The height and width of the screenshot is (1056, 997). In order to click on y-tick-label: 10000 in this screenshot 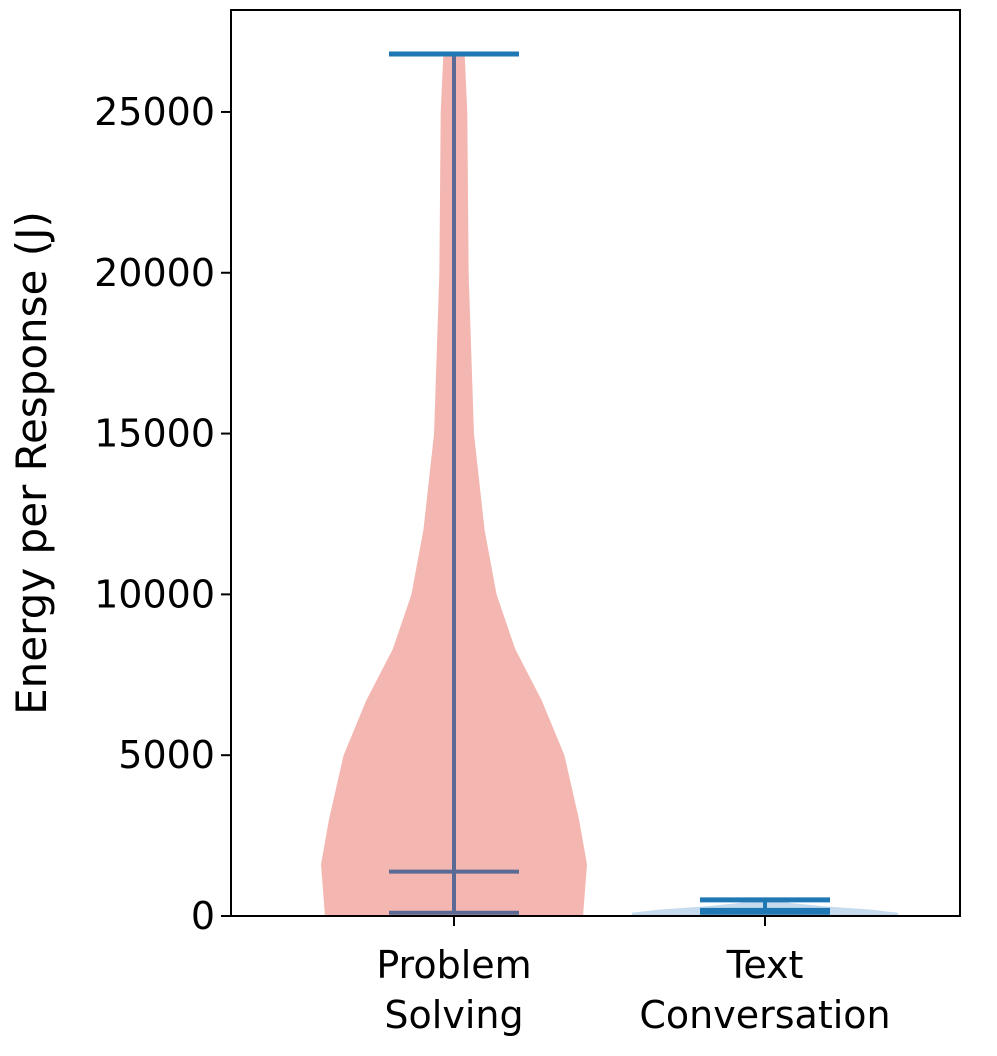, I will do `click(154, 594)`.